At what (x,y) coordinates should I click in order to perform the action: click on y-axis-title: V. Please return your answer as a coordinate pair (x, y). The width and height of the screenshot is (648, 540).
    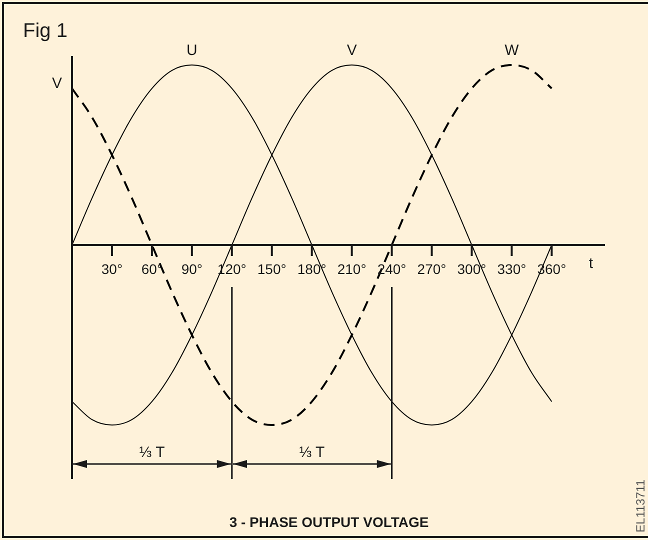
    Looking at the image, I should click on (57, 83).